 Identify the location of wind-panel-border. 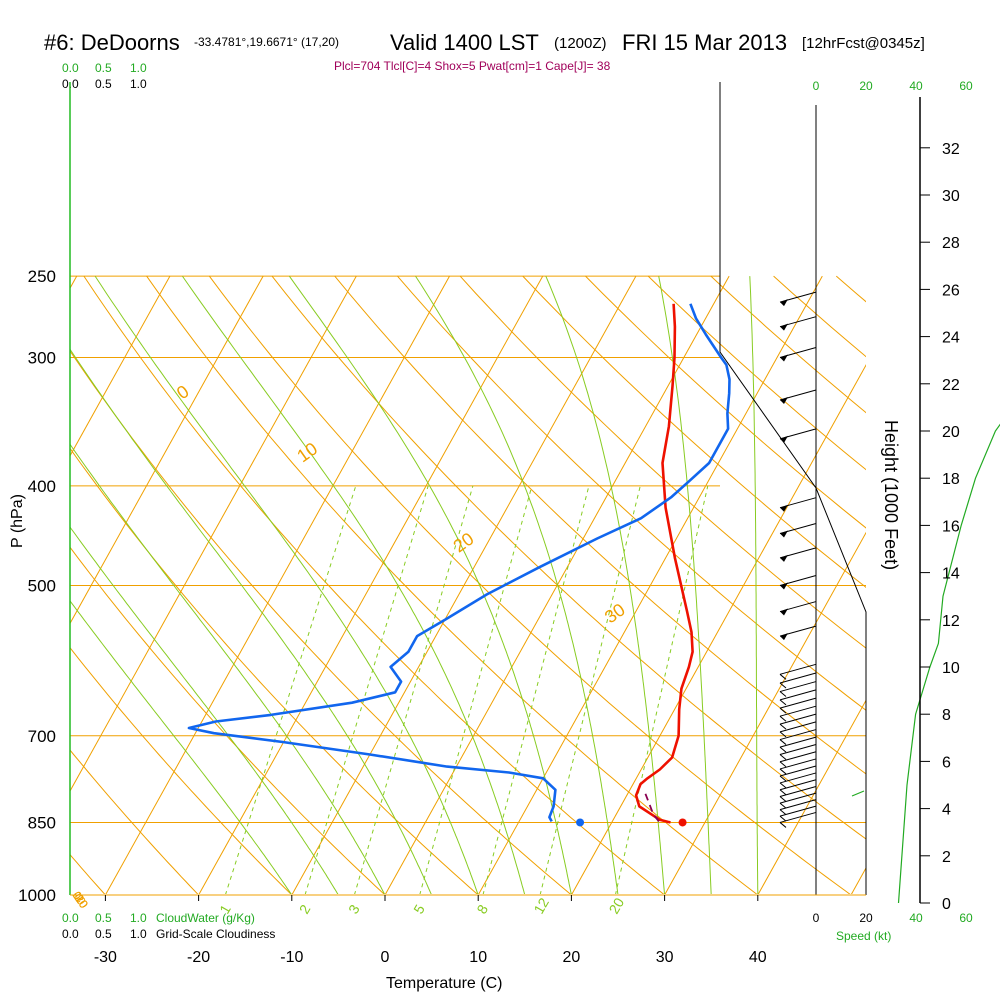
(793, 488).